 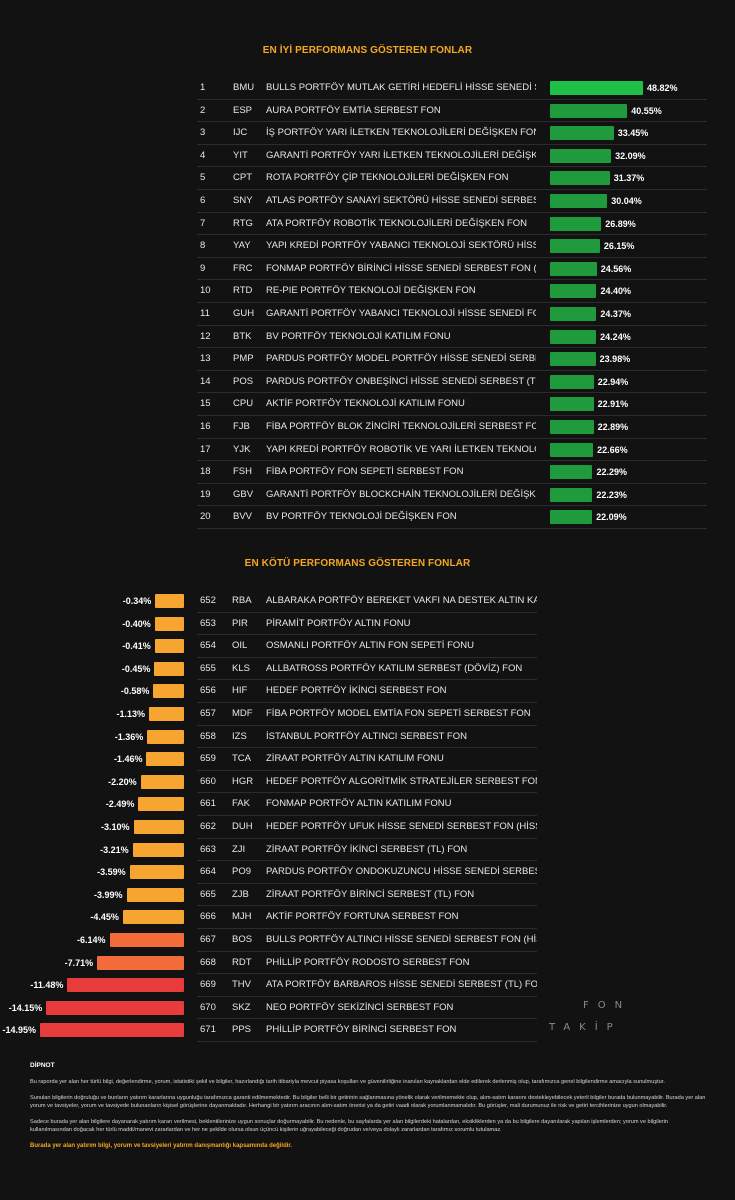 What do you see at coordinates (662, 88) in the screenshot?
I see `performance-label: 48.82%` at bounding box center [662, 88].